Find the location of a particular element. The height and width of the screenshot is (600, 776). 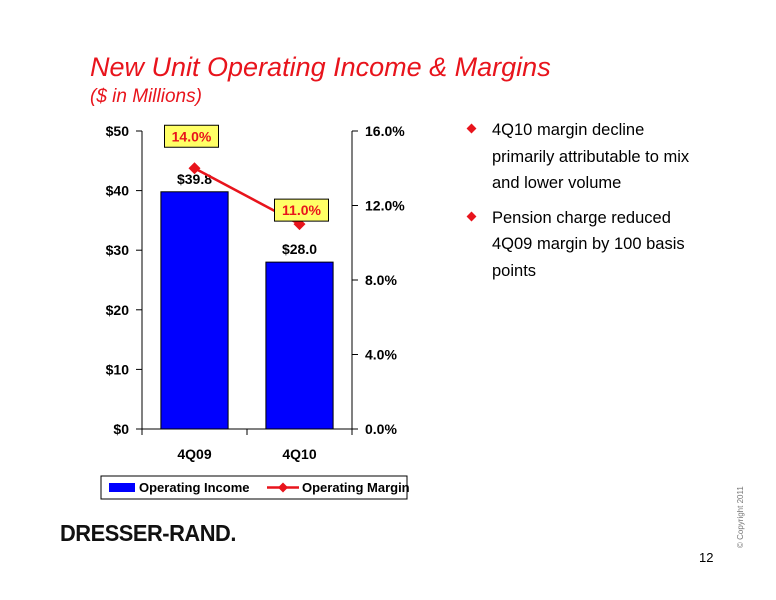

legend-label-operating-income: Operating Income is located at coordinates (194, 487).